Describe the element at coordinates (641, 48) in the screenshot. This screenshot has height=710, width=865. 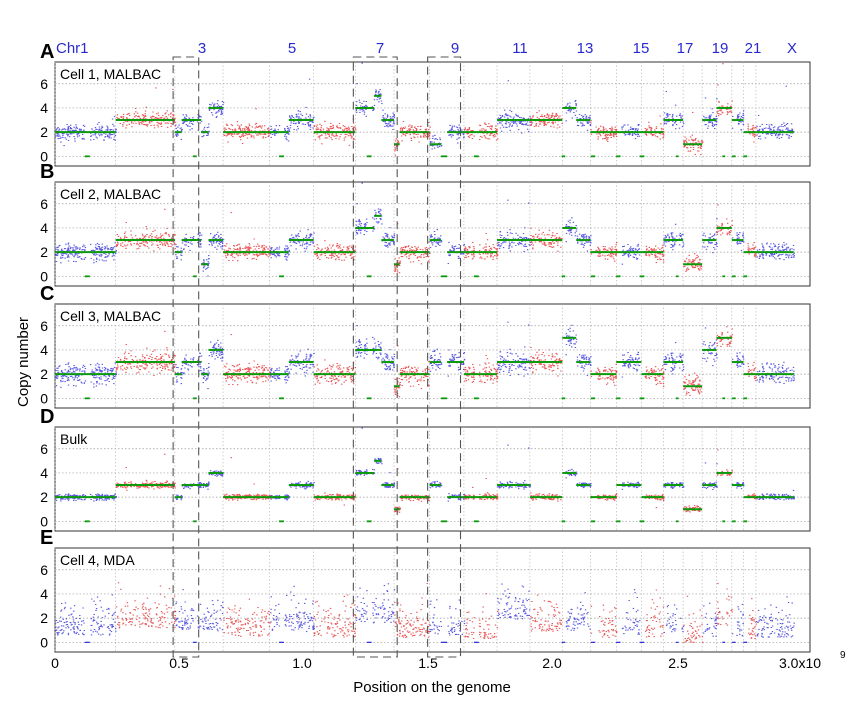
I see `chrom-label-15: 15` at that location.